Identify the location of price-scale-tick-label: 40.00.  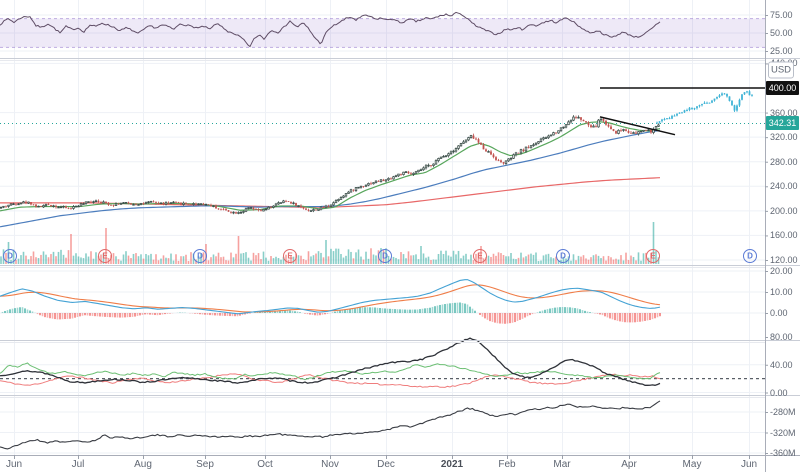
(781, 364).